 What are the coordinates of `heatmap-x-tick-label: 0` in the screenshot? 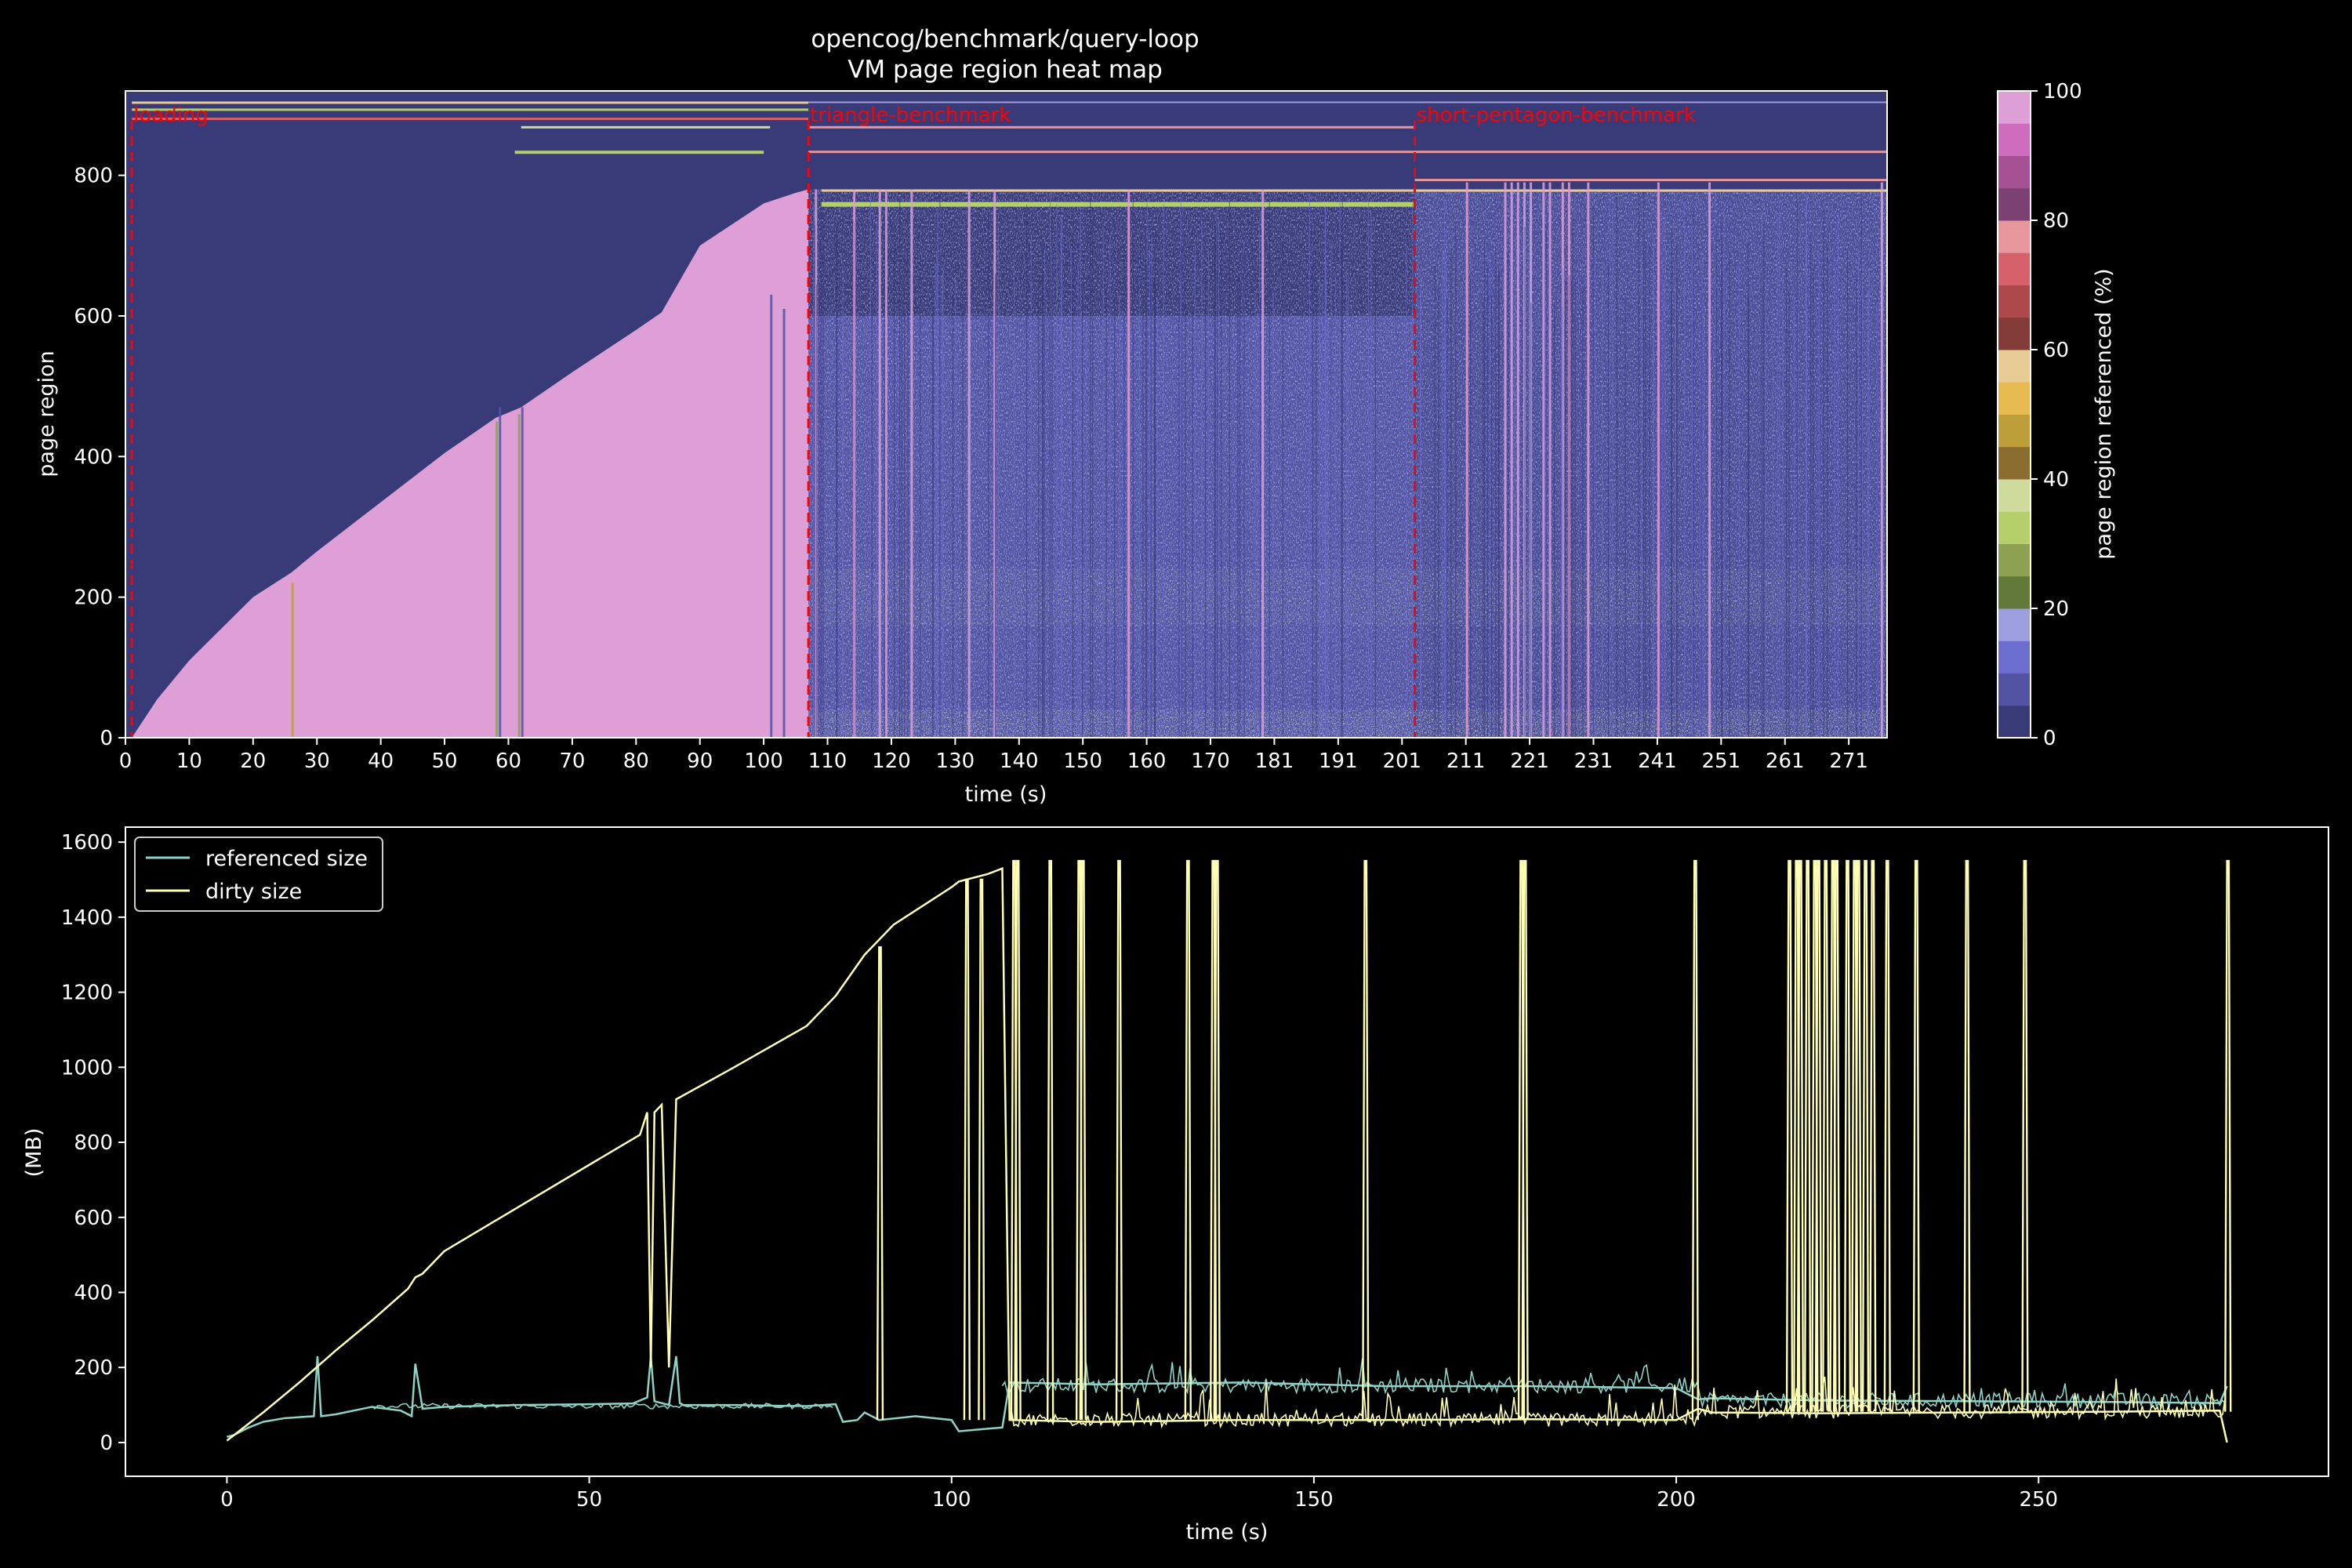 It's located at (125, 761).